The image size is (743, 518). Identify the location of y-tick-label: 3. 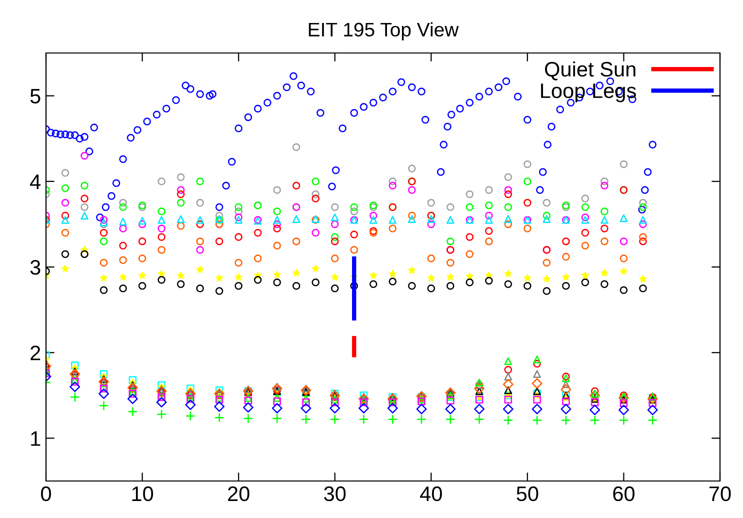
(35, 267).